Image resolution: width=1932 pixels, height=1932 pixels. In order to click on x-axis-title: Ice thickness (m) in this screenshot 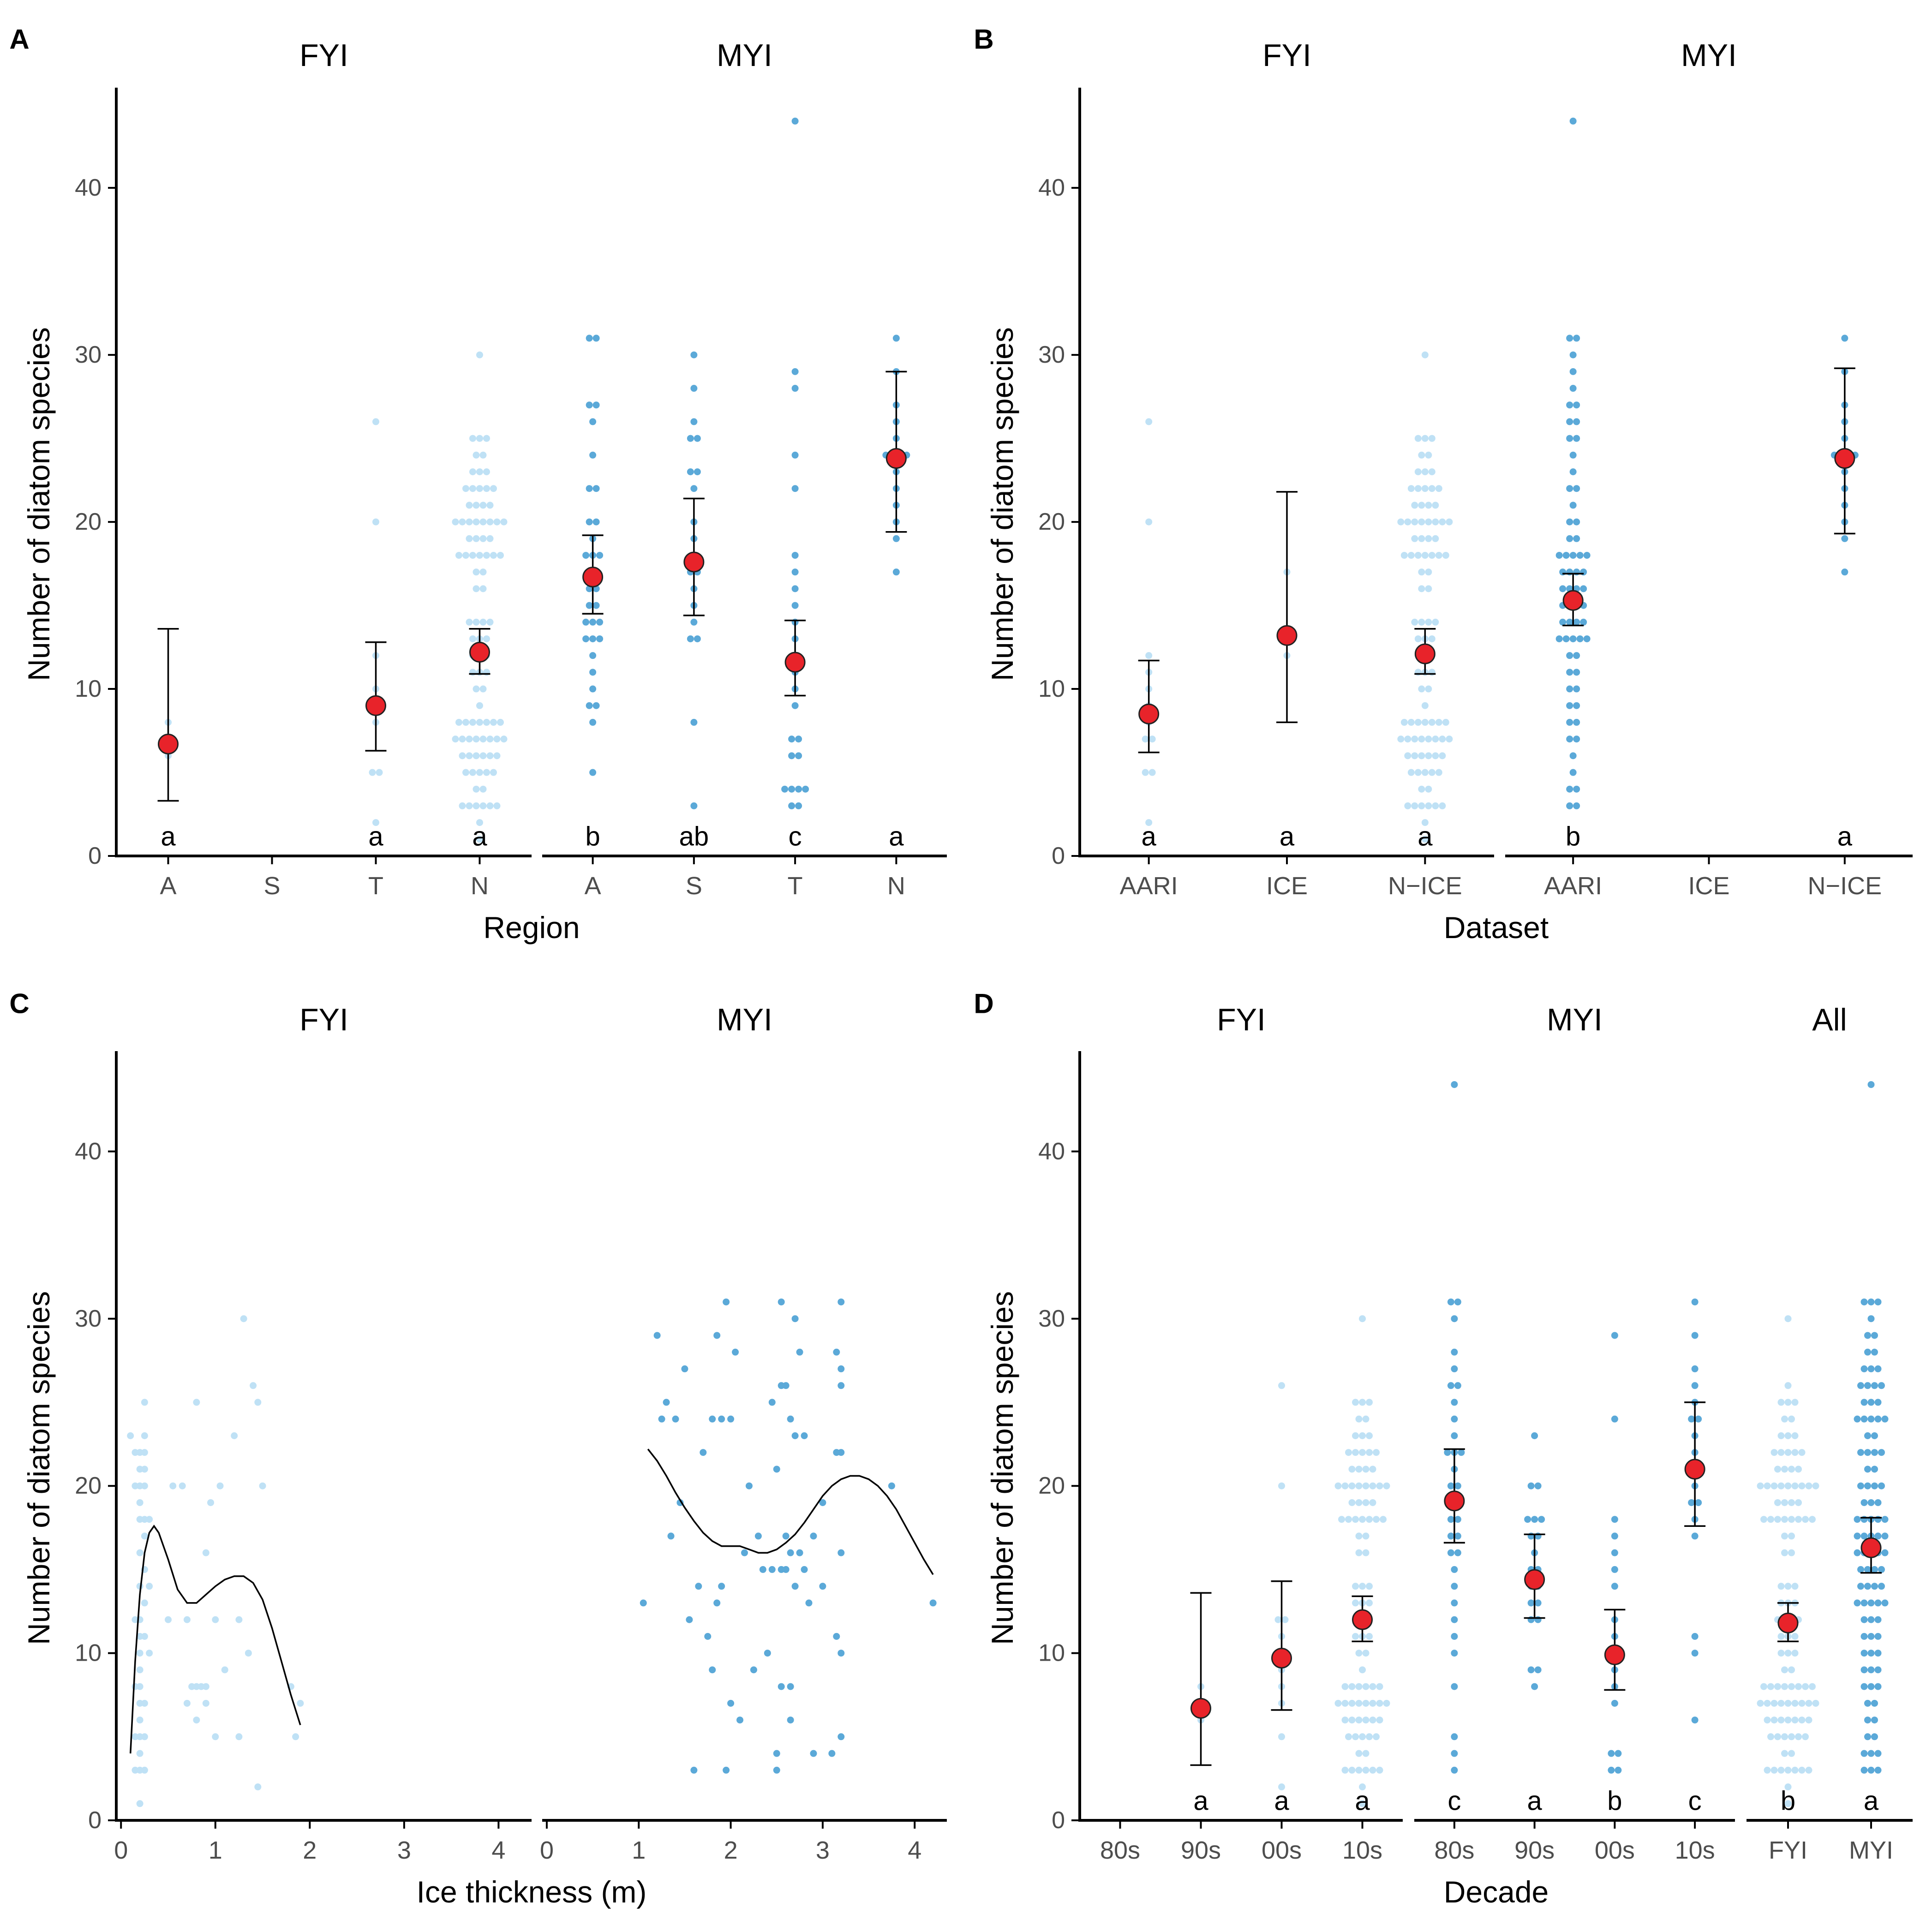, I will do `click(532, 1892)`.